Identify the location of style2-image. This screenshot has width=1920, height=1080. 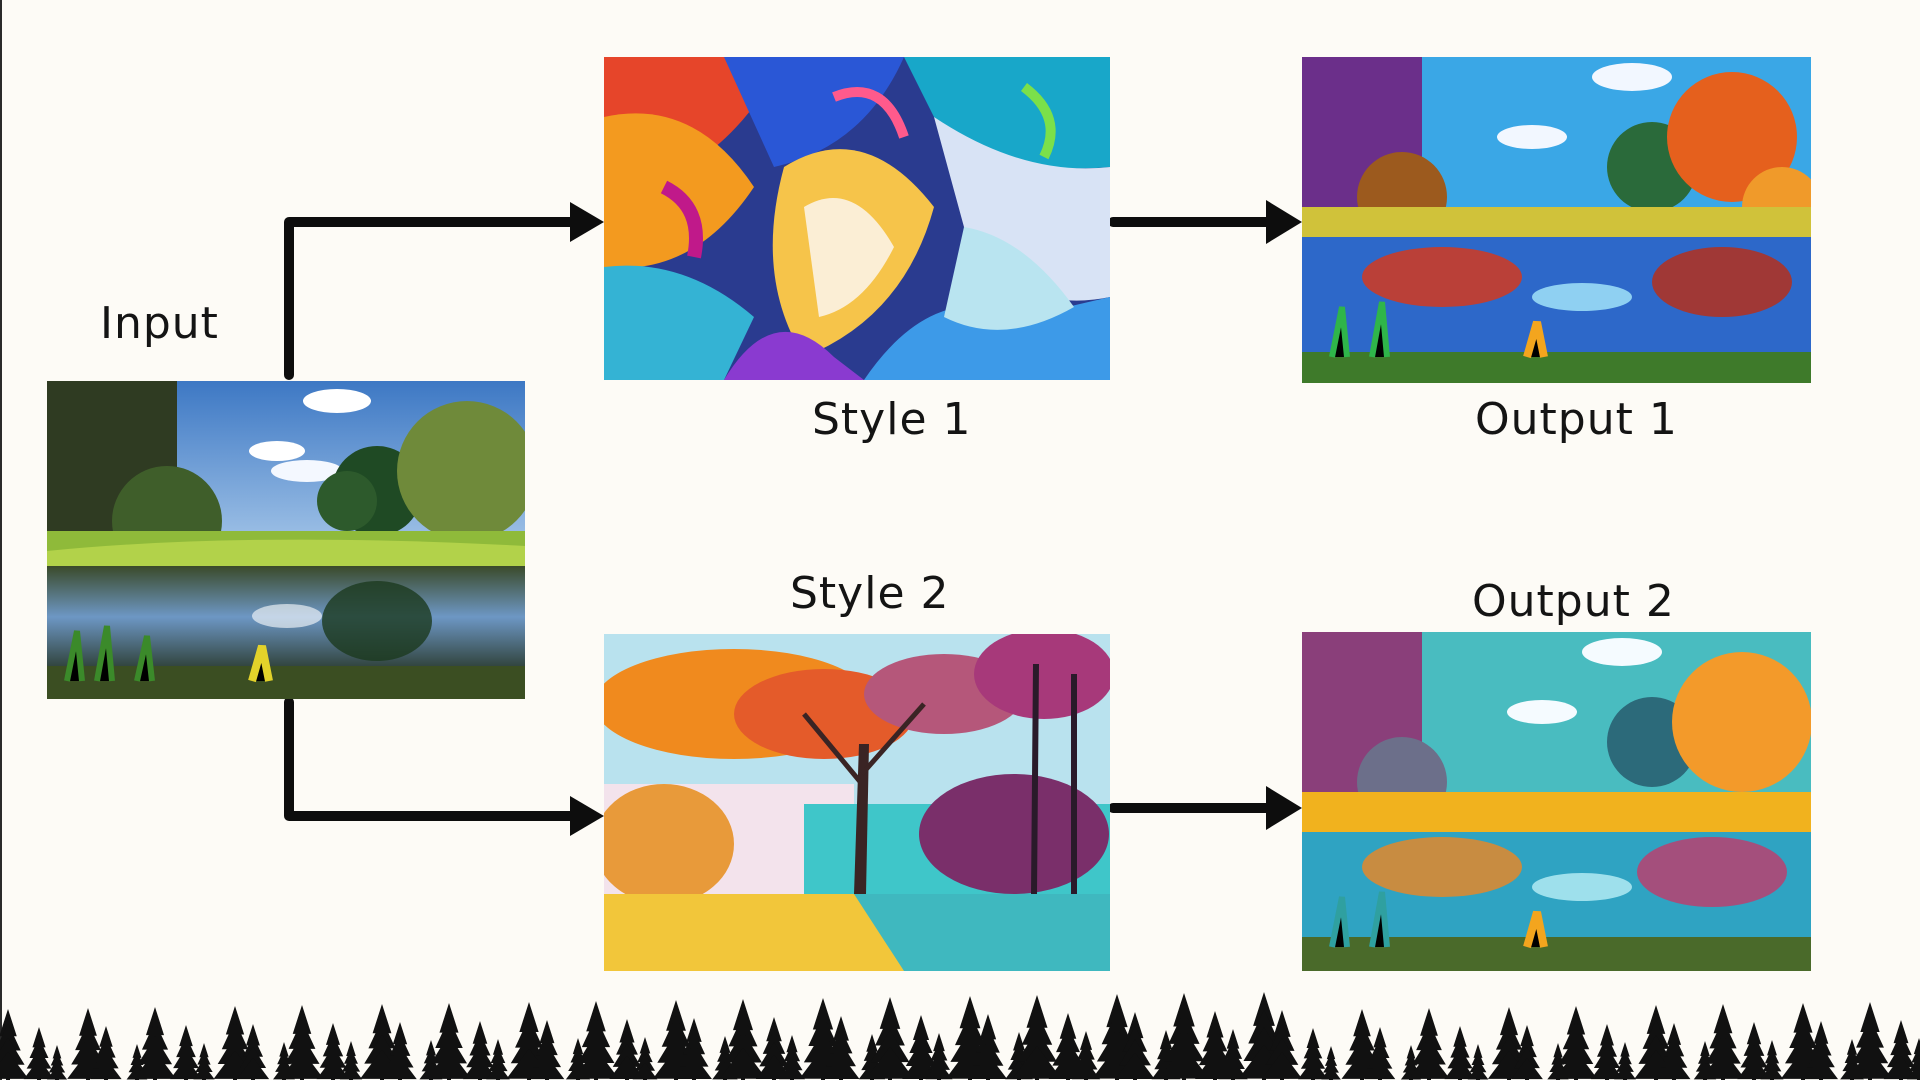
(857, 802).